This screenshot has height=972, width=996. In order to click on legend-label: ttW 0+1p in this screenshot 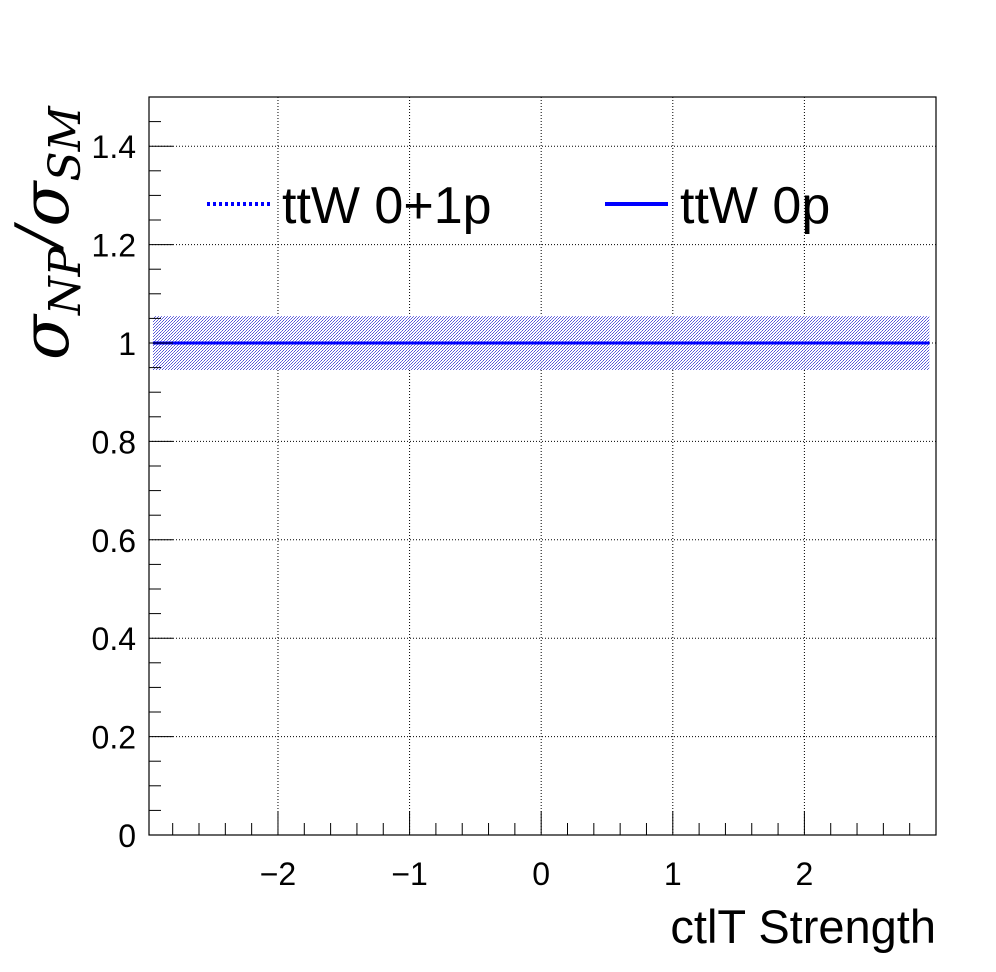, I will do `click(387, 206)`.